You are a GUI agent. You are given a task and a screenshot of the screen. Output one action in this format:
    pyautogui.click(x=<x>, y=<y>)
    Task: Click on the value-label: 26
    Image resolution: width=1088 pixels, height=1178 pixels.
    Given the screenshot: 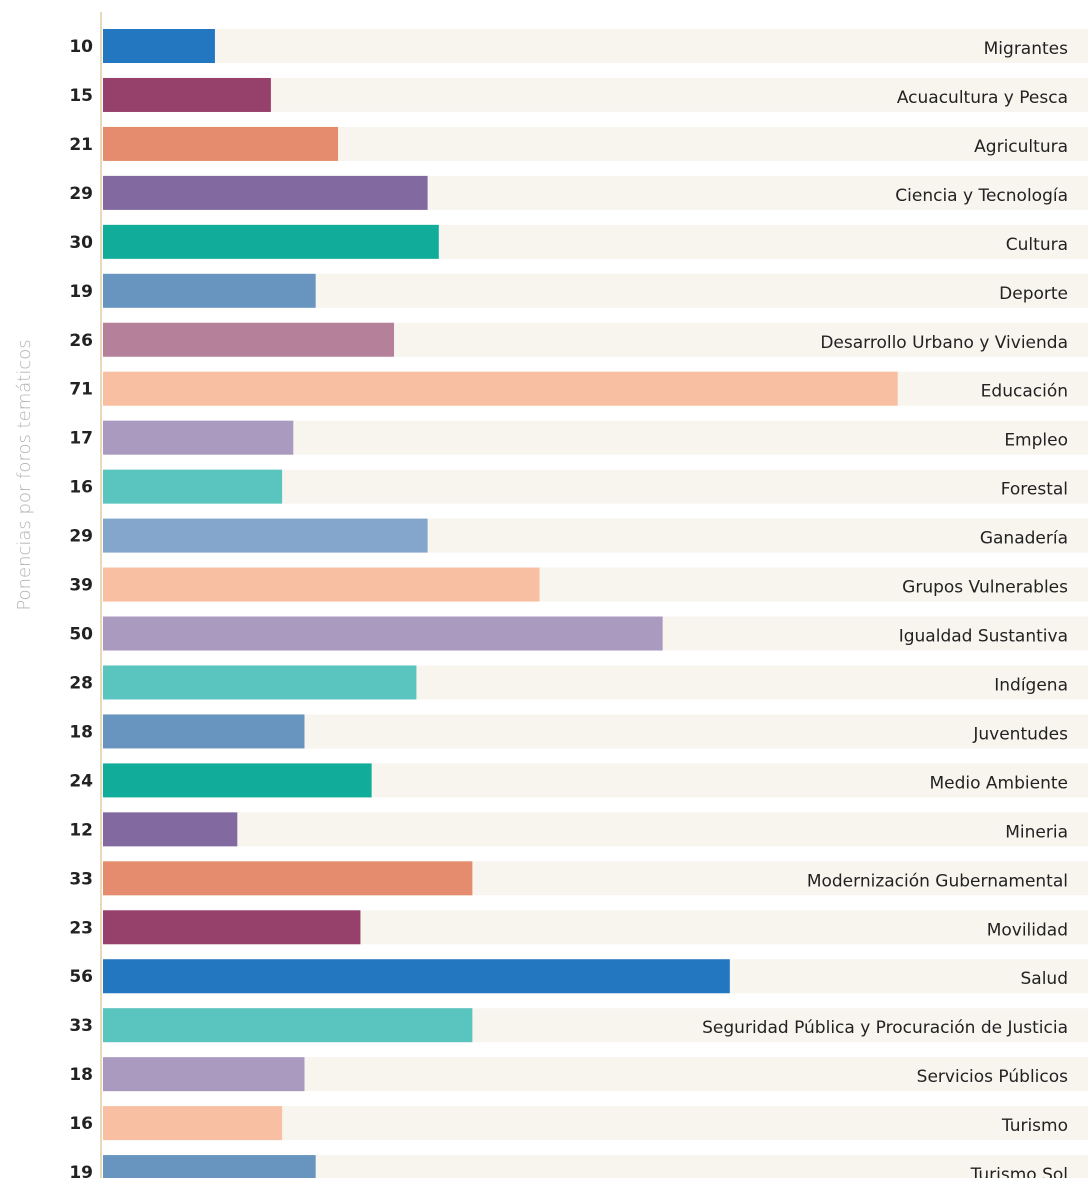 What is the action you would take?
    pyautogui.click(x=81, y=341)
    